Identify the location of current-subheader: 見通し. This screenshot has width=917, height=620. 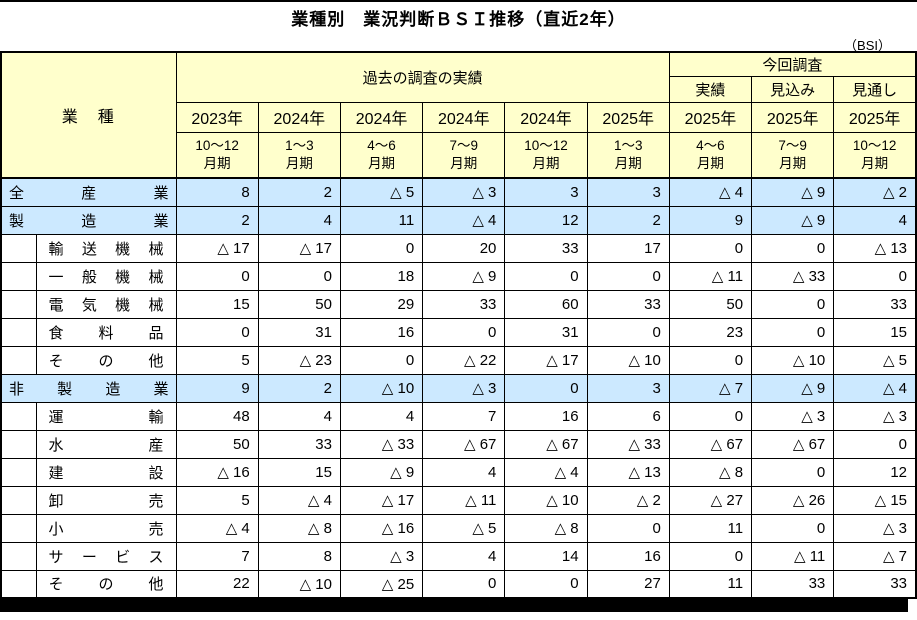
(875, 89).